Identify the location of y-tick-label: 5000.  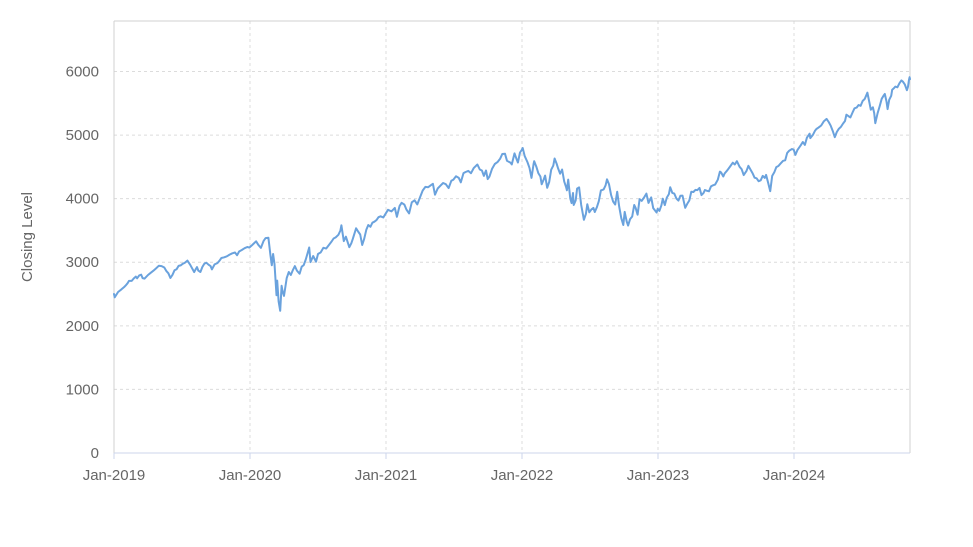
(82, 135).